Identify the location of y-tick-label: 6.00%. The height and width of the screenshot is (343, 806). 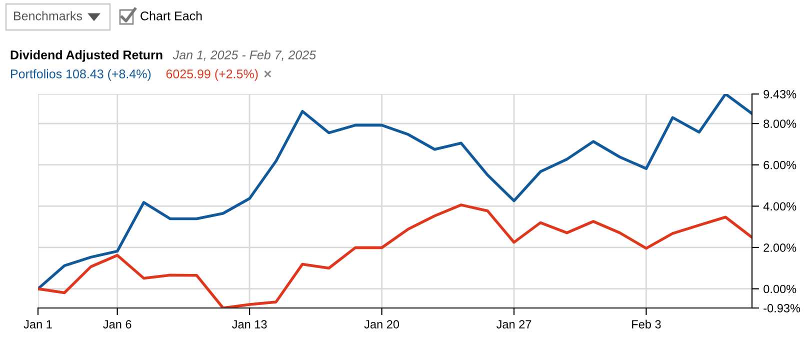
(780, 165).